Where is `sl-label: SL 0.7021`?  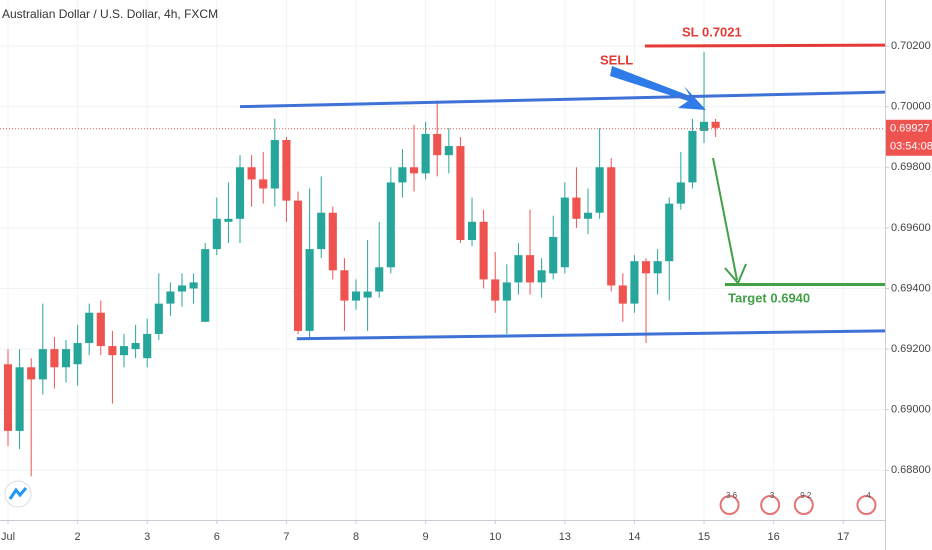 sl-label: SL 0.7021 is located at coordinates (712, 31).